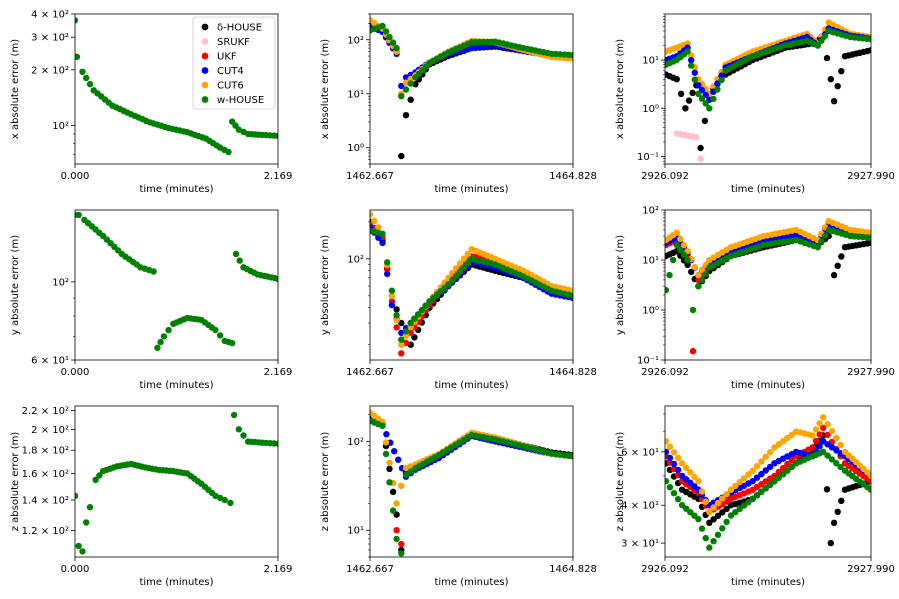  What do you see at coordinates (75, 569) in the screenshot?
I see `x-tick-label: 0.000` at bounding box center [75, 569].